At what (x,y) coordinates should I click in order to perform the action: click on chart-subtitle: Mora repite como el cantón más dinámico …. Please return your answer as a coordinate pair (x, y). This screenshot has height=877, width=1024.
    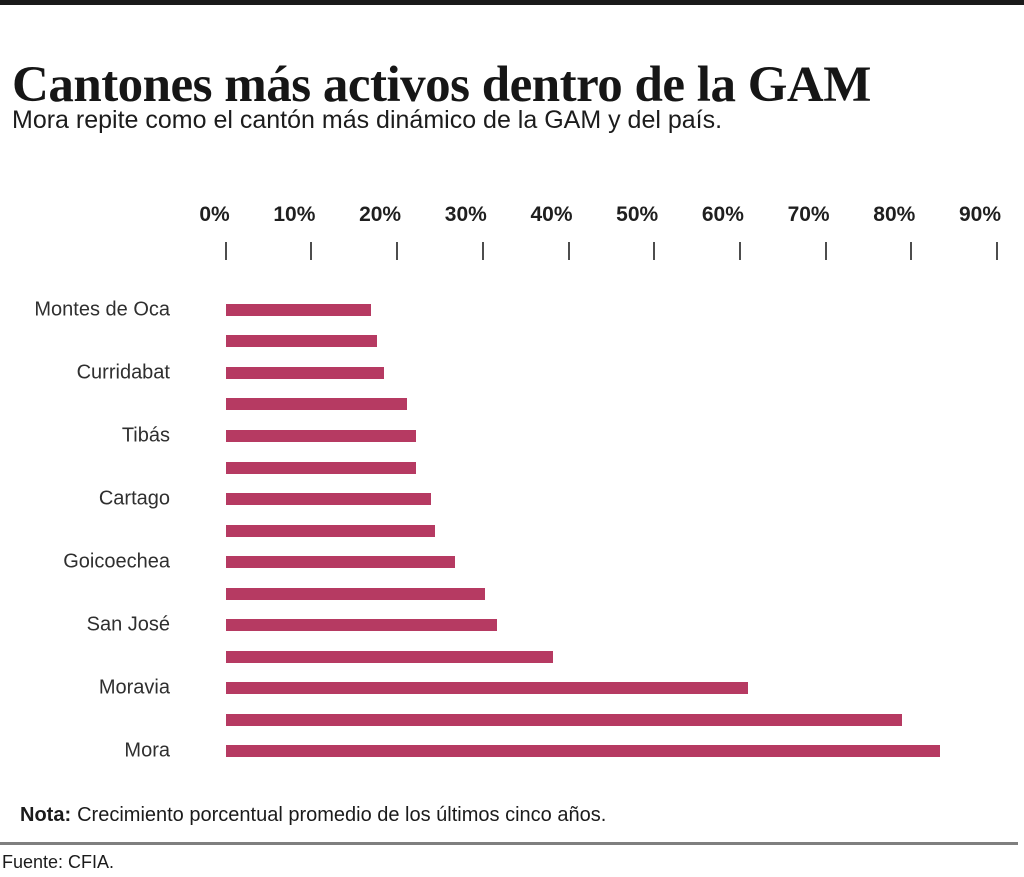
    Looking at the image, I should click on (367, 120).